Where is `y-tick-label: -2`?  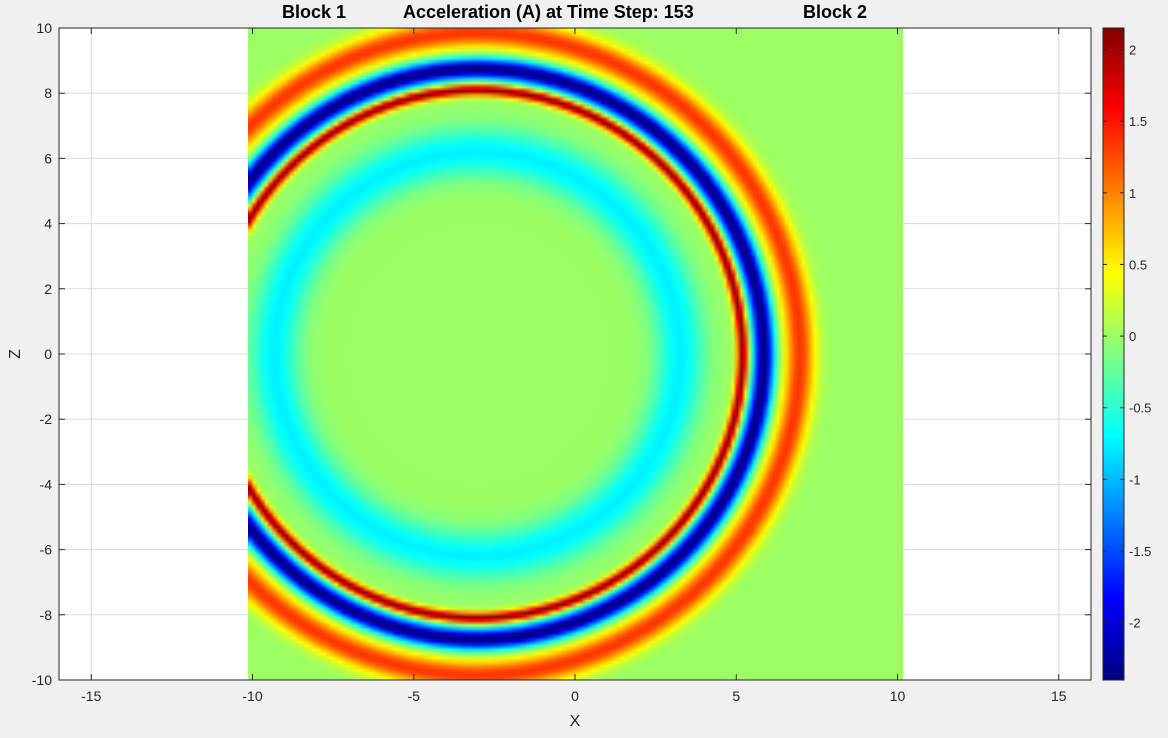 y-tick-label: -2 is located at coordinates (46, 419).